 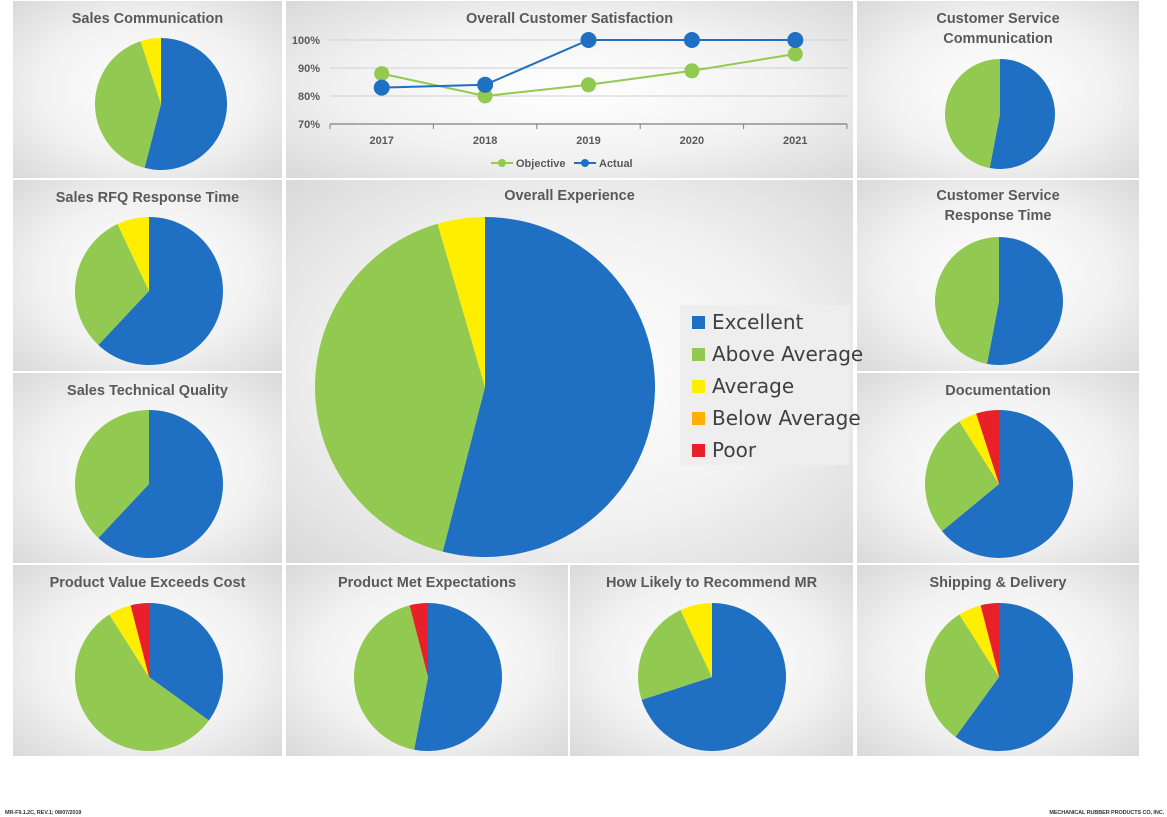 What do you see at coordinates (585, 163) in the screenshot?
I see `legend-marker-actual` at bounding box center [585, 163].